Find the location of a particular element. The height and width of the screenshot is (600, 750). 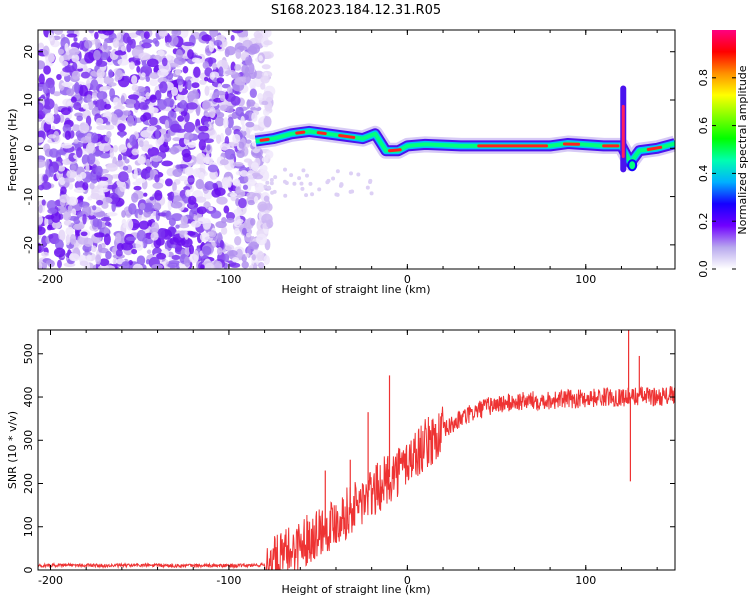

y-tick-label: 400 is located at coordinates (28, 397).